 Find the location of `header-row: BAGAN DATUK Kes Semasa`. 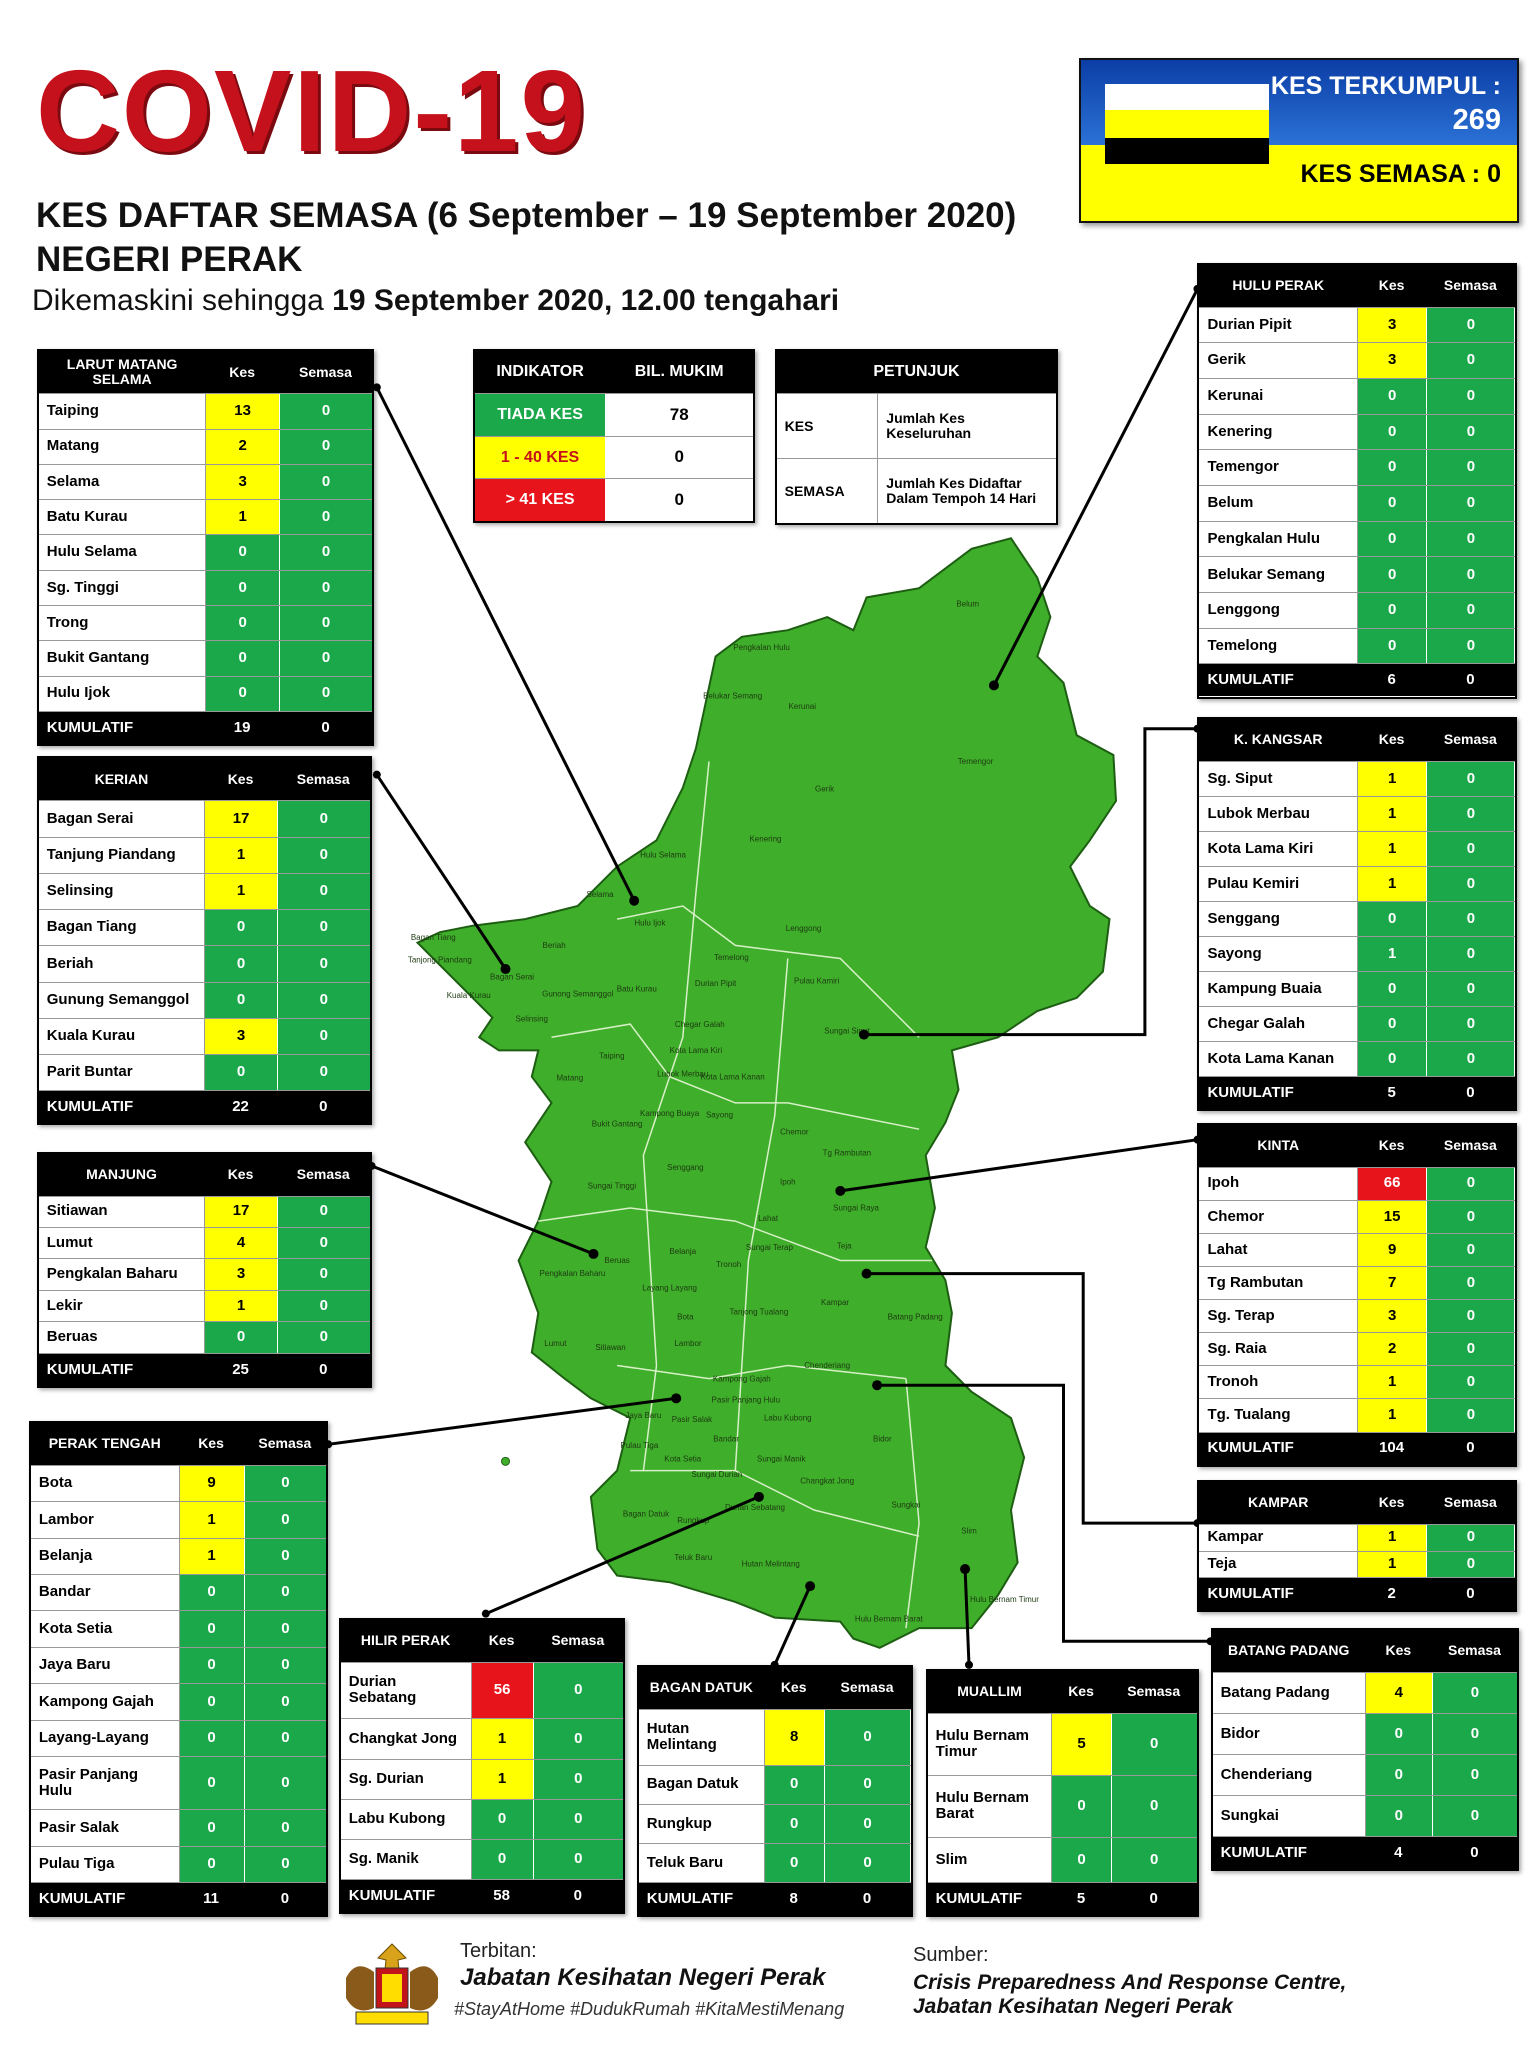

header-row: BAGAN DATUK Kes Semasa is located at coordinates (774, 1687).